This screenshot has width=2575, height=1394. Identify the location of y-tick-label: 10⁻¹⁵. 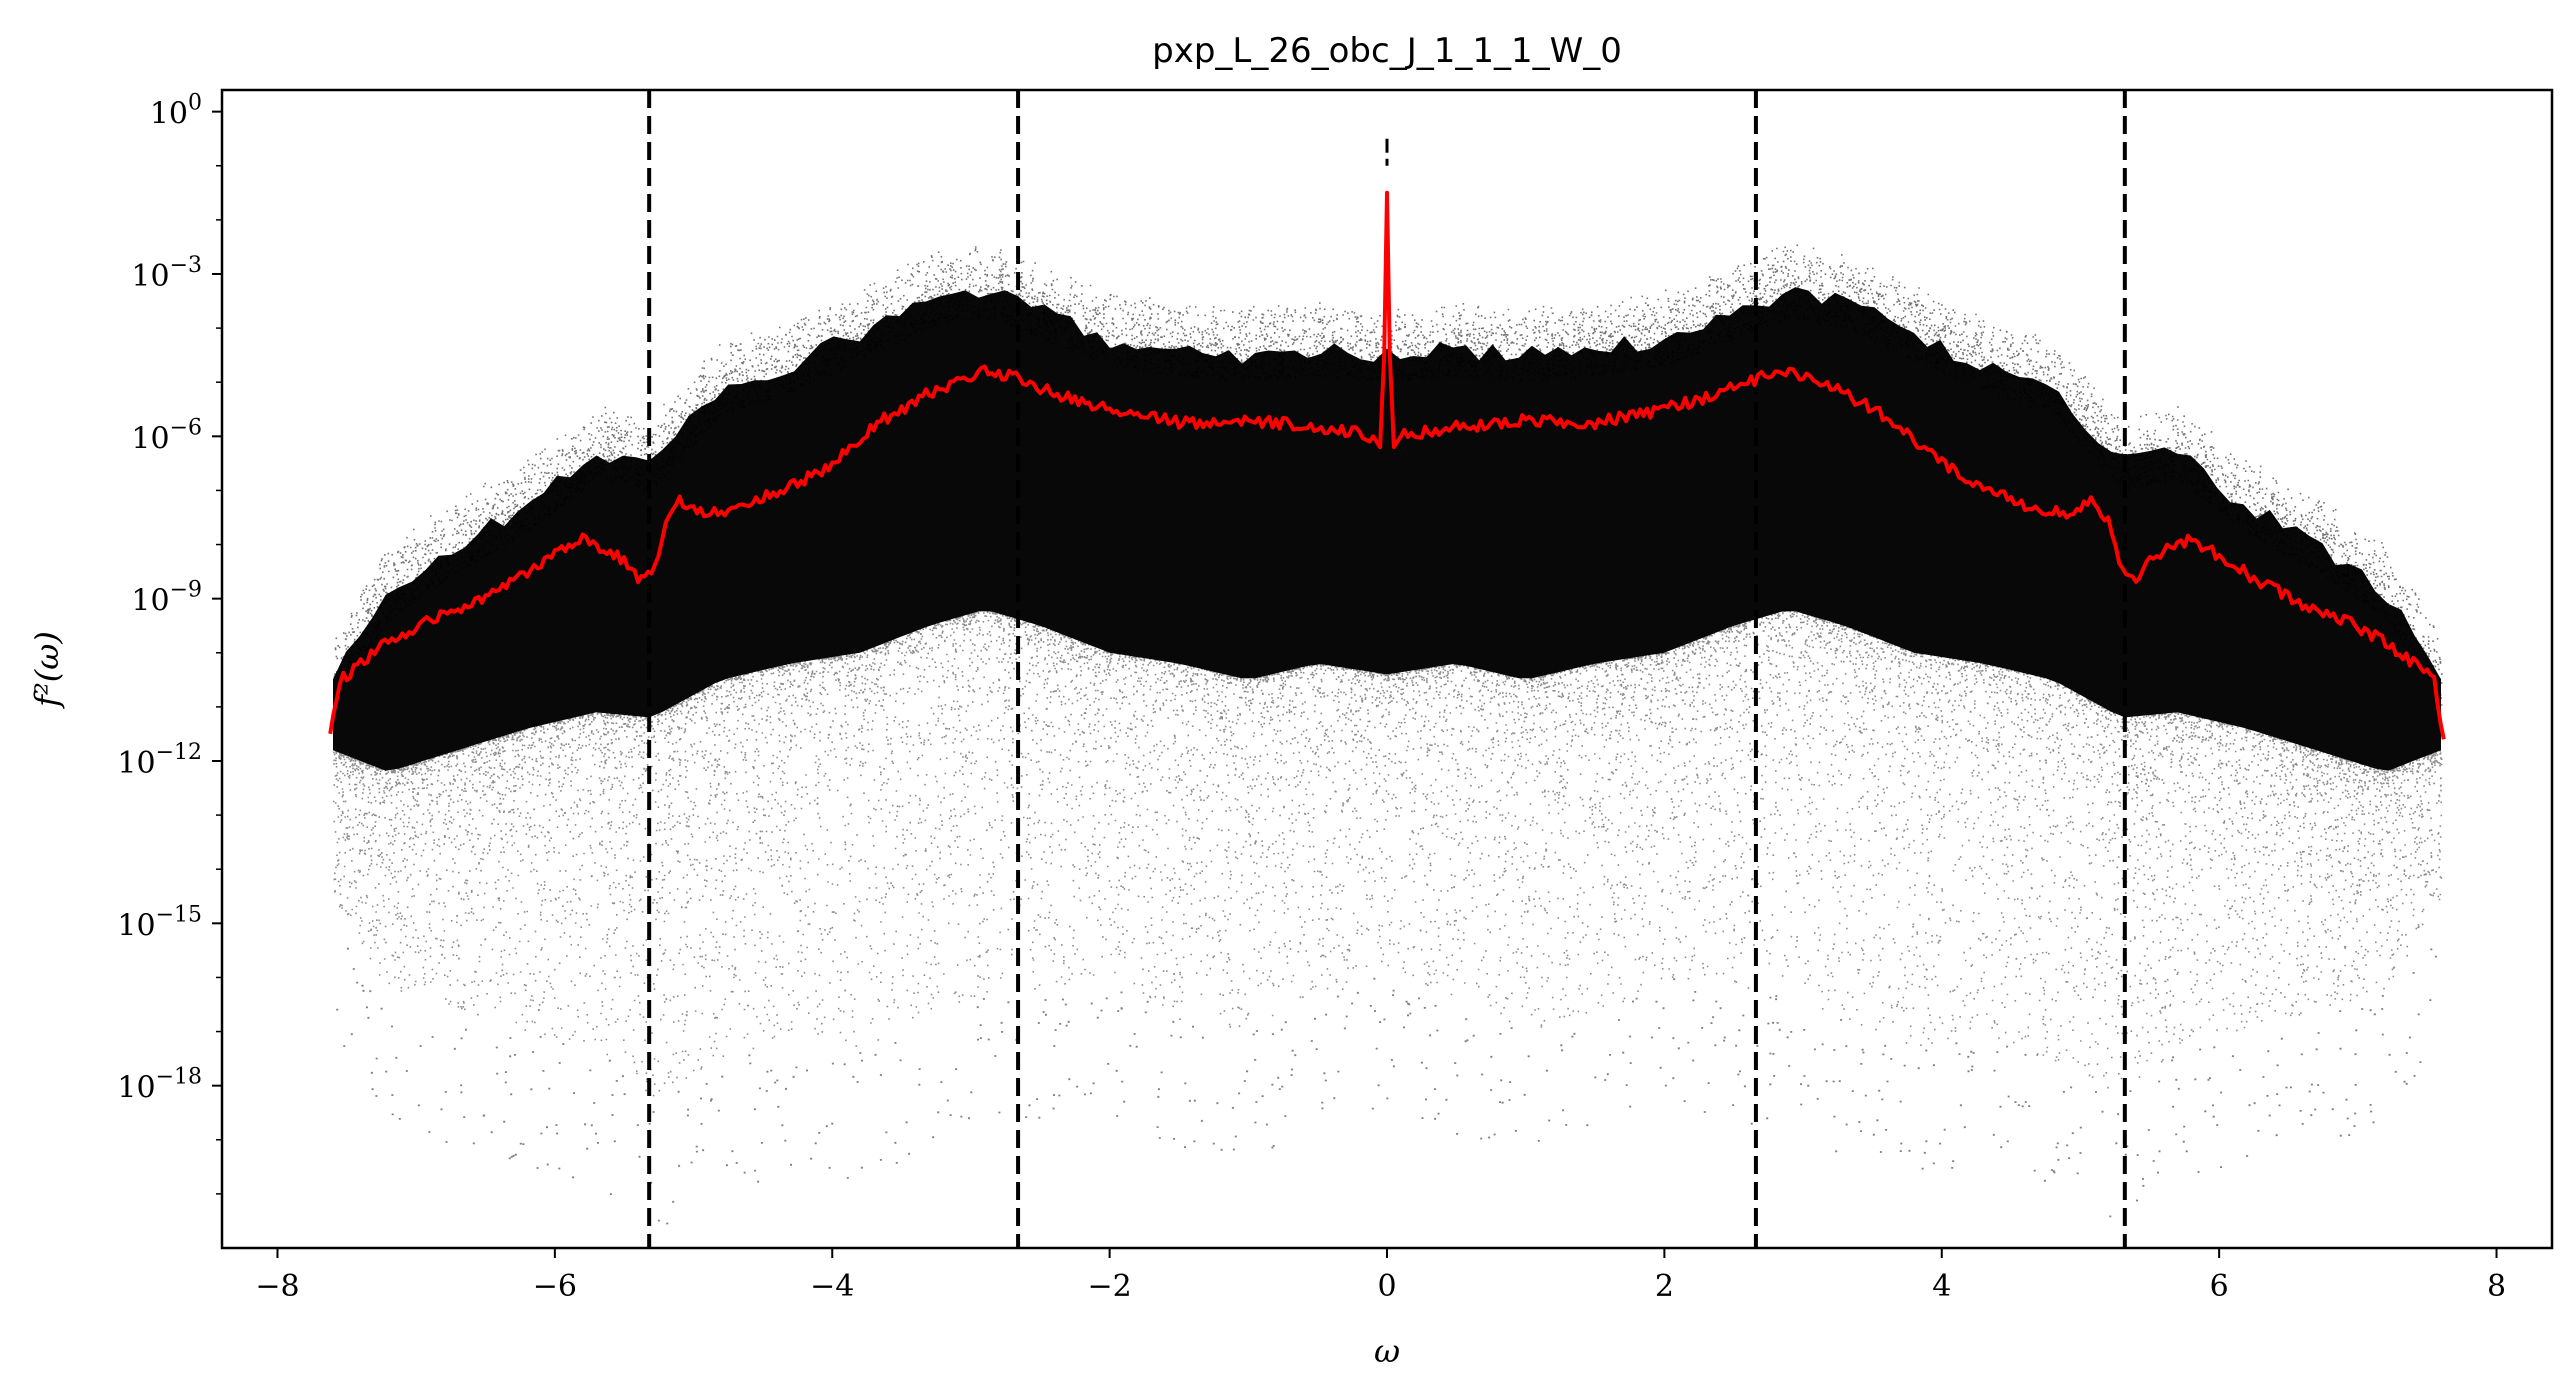
(159, 922).